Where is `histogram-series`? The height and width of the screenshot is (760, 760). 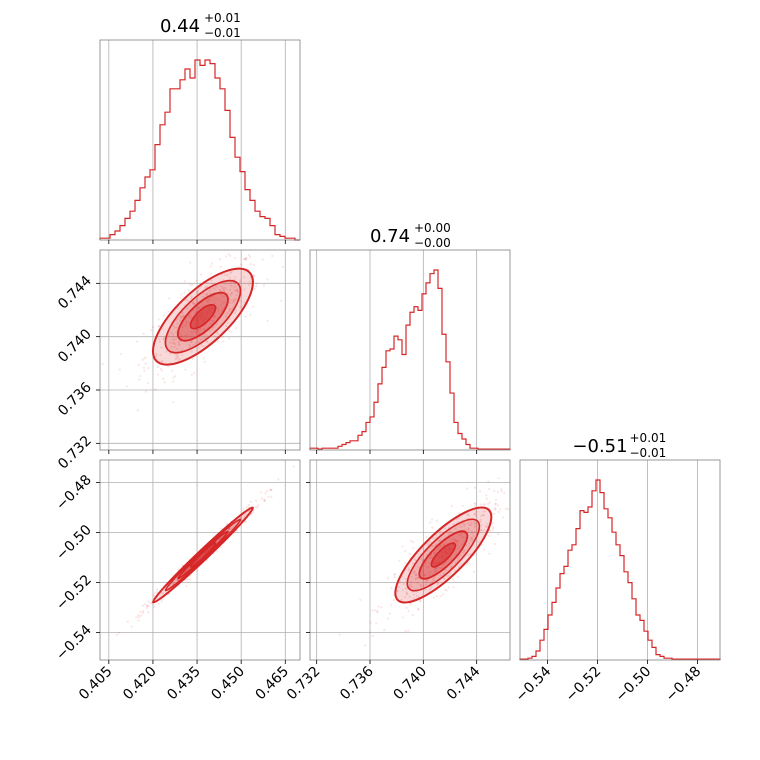
histogram-series is located at coordinates (410, 359).